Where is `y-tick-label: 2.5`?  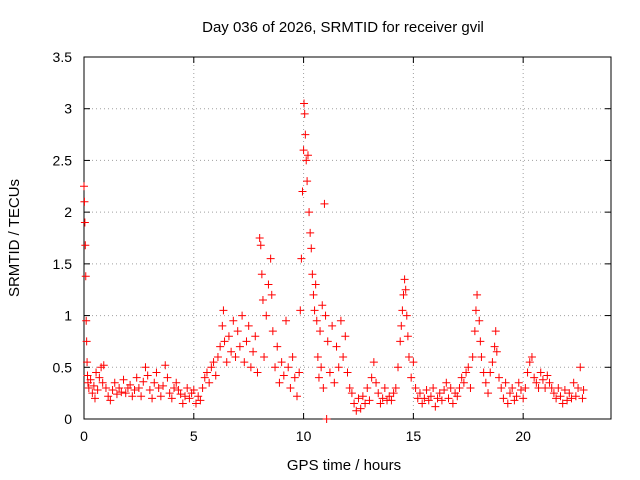 y-tick-label: 2.5 is located at coordinates (63, 160).